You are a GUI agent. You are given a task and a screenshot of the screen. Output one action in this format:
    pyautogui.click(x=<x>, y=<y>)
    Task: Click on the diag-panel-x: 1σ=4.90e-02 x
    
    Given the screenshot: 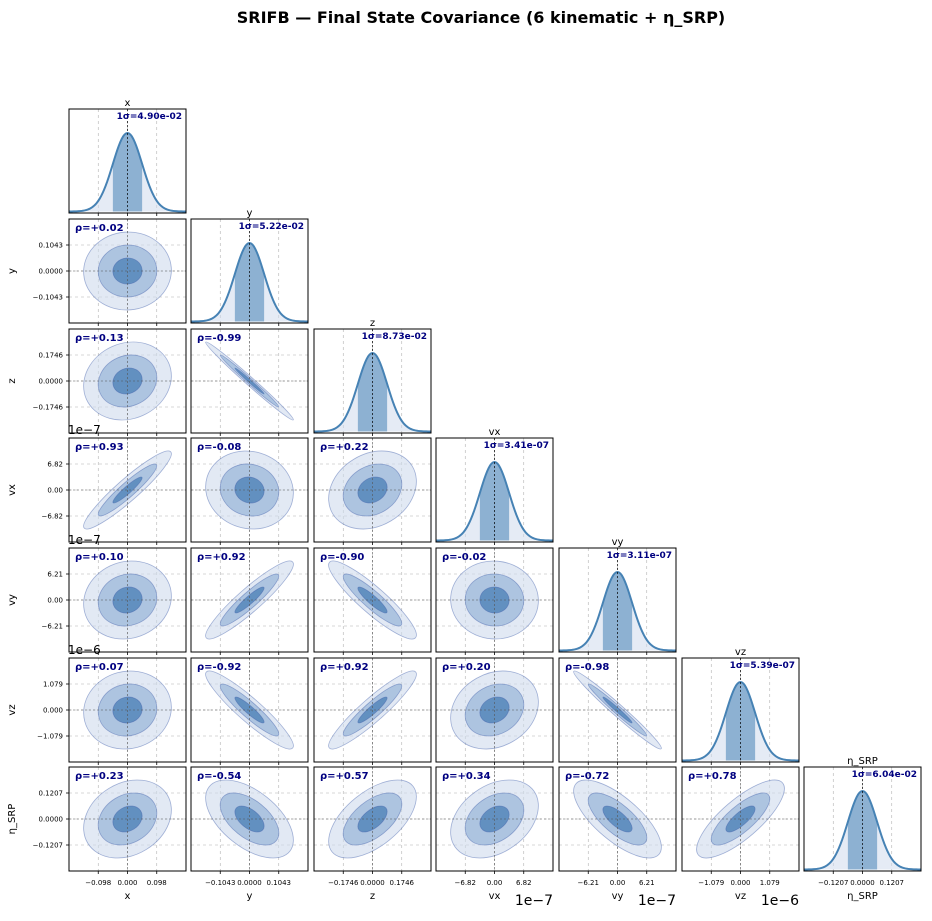 What is the action you would take?
    pyautogui.click(x=127, y=157)
    